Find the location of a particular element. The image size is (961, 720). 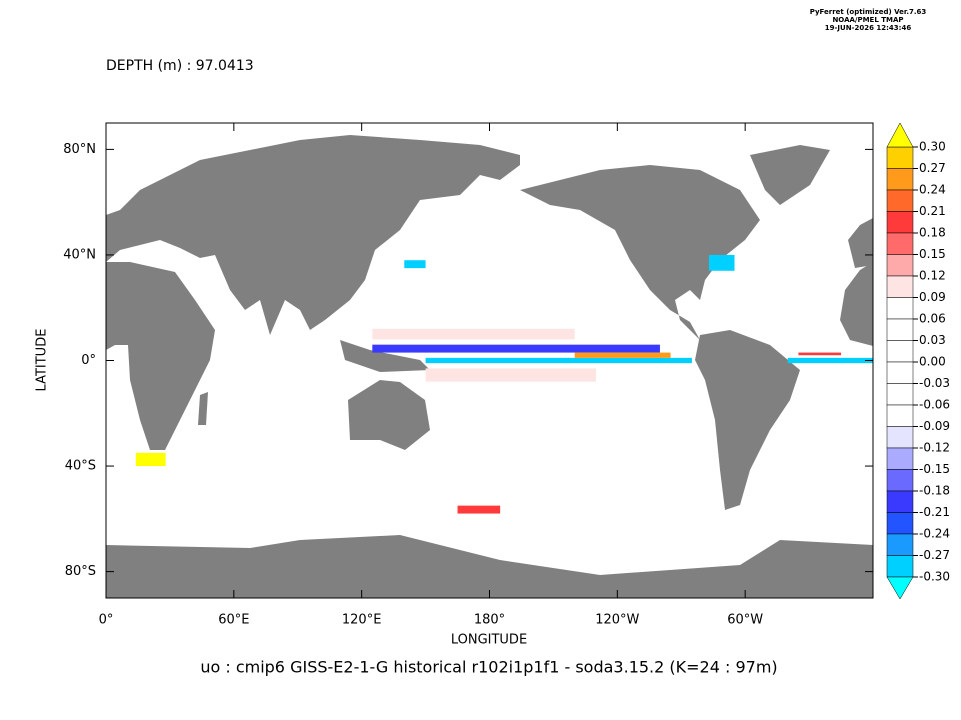

colorbar-label: -0.18 is located at coordinates (934, 491).